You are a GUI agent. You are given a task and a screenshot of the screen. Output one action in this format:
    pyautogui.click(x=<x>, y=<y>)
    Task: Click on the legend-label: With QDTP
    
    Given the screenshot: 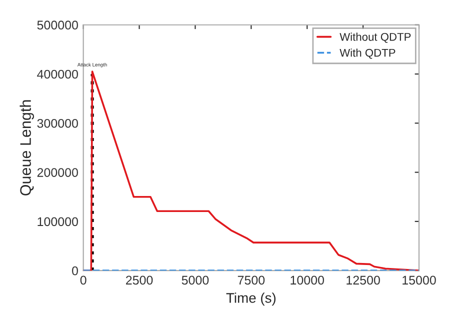 What is the action you would take?
    pyautogui.click(x=368, y=53)
    